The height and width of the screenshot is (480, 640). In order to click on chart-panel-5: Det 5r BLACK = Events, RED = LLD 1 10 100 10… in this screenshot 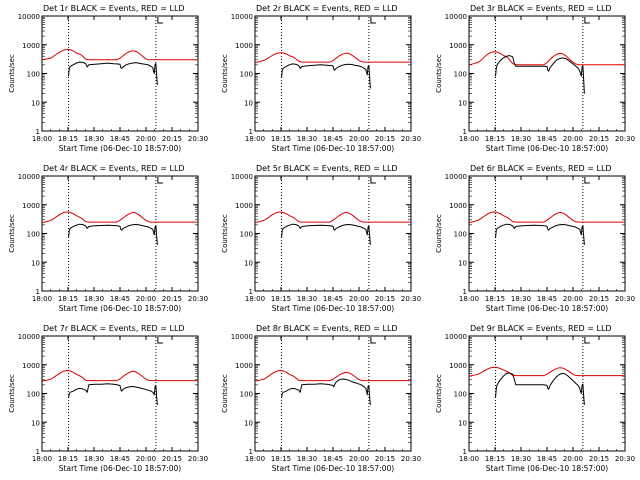, I will do `click(321, 238)`.